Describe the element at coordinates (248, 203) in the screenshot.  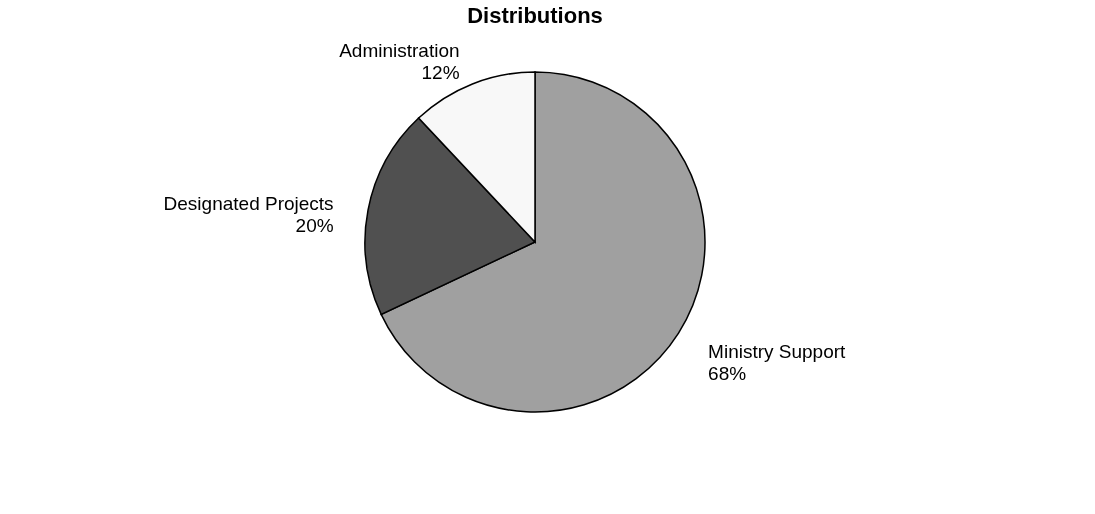
I see `slice-label: Designated Projects` at that location.